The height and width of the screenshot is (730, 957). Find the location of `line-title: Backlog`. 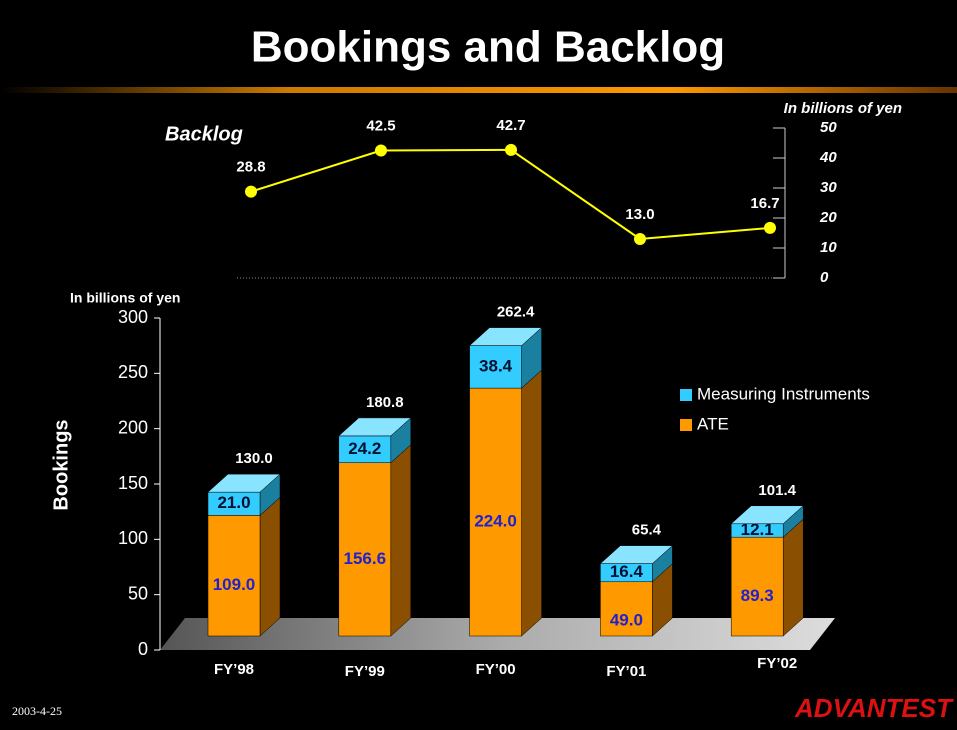

line-title: Backlog is located at coordinates (204, 134).